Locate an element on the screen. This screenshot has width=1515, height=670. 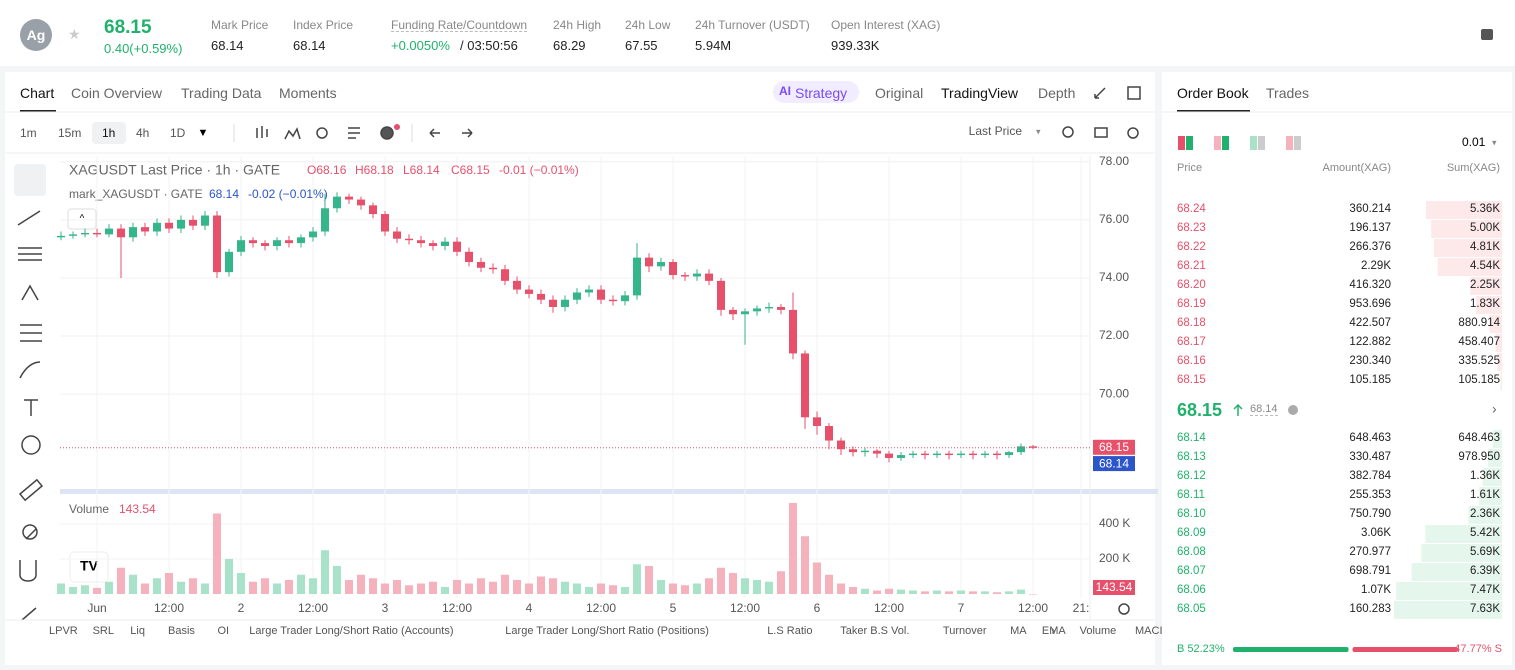
search-icon is located at coordinates (1068, 132).